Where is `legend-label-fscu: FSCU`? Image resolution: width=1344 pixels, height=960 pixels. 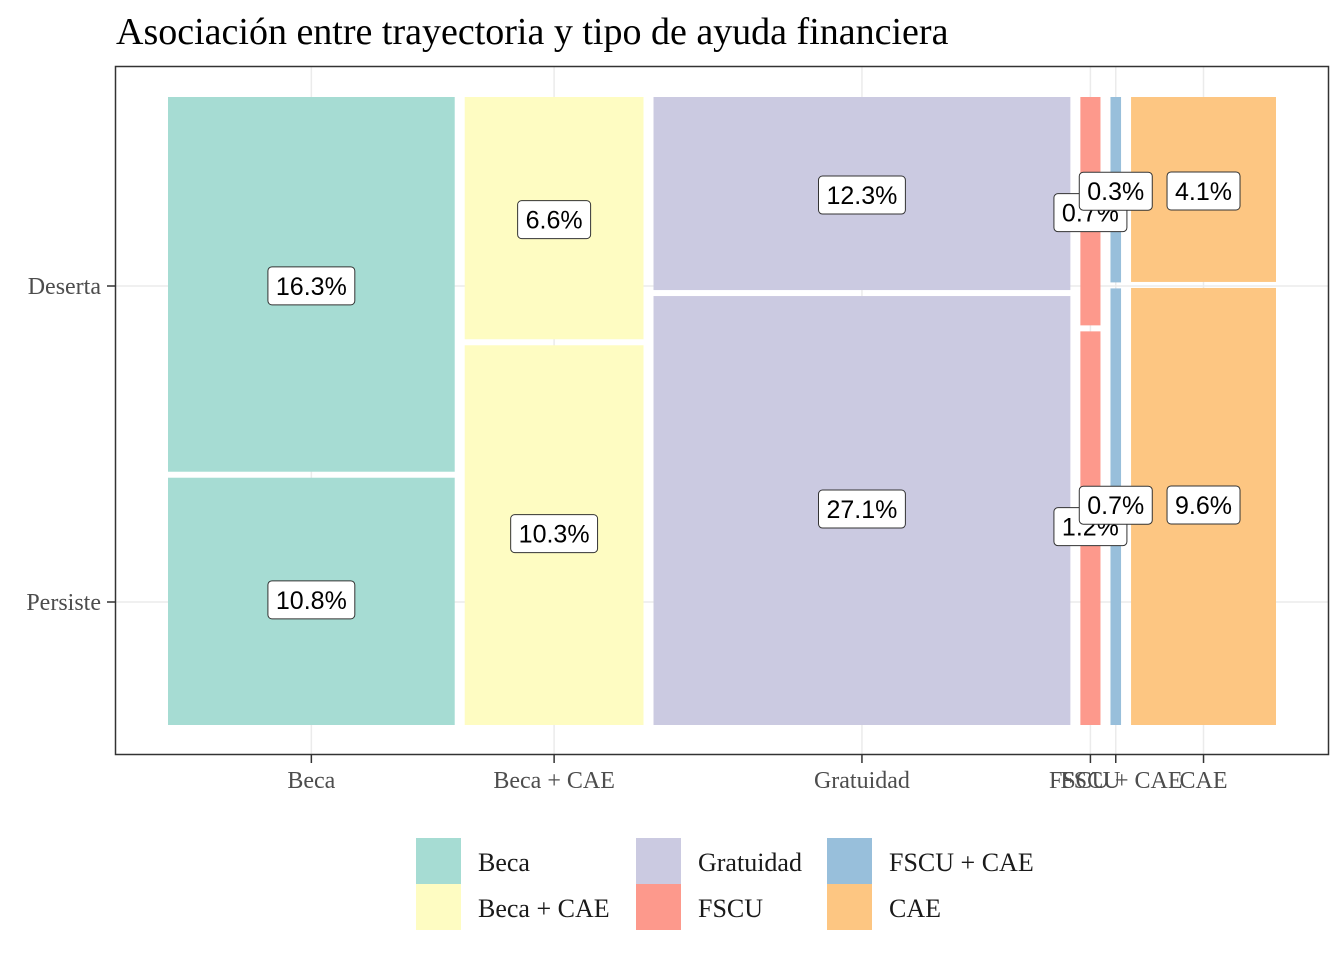 legend-label-fscu: FSCU is located at coordinates (730, 908).